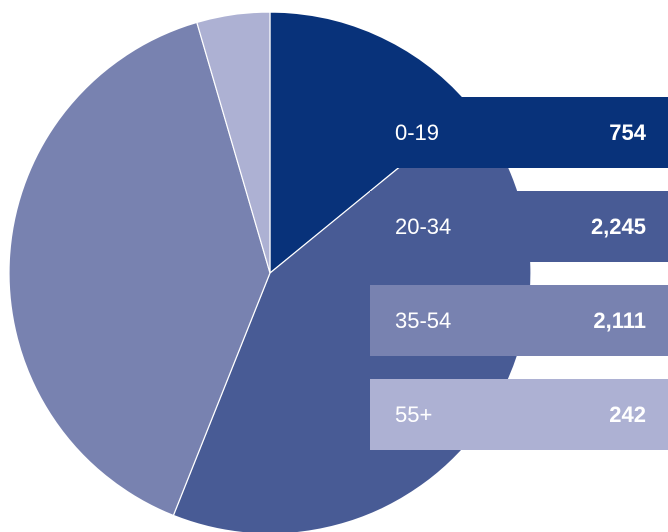 This screenshot has width=668, height=532. What do you see at coordinates (519, 414) in the screenshot?
I see `legend-item-55-plus: 55+ 242` at bounding box center [519, 414].